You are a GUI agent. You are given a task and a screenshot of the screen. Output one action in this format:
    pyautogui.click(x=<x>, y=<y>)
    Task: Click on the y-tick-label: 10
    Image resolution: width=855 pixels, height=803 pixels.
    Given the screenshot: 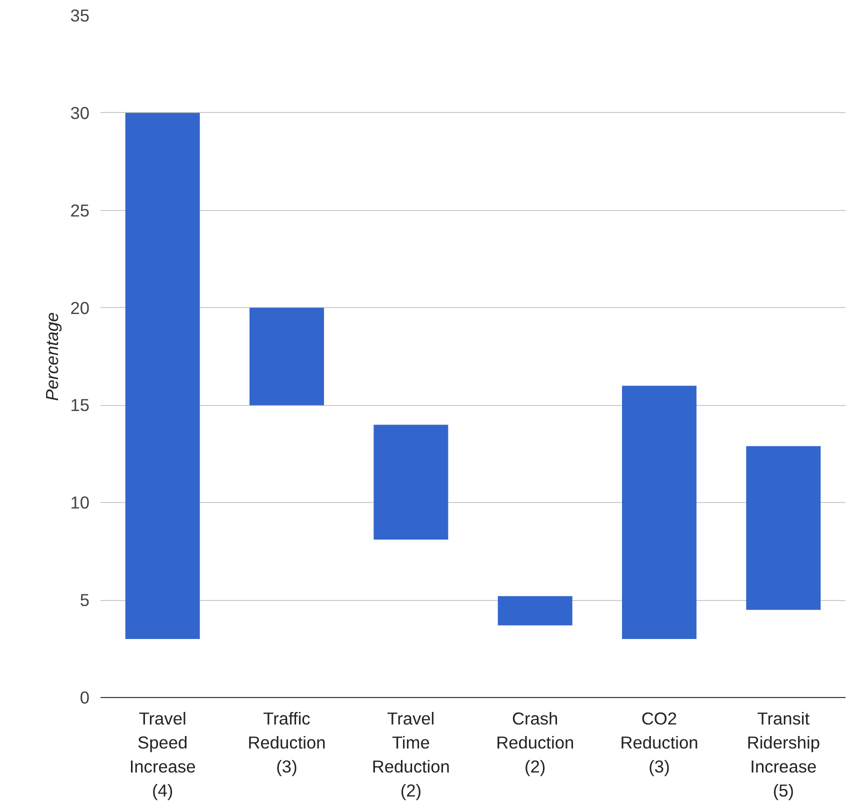 What is the action you would take?
    pyautogui.click(x=80, y=502)
    